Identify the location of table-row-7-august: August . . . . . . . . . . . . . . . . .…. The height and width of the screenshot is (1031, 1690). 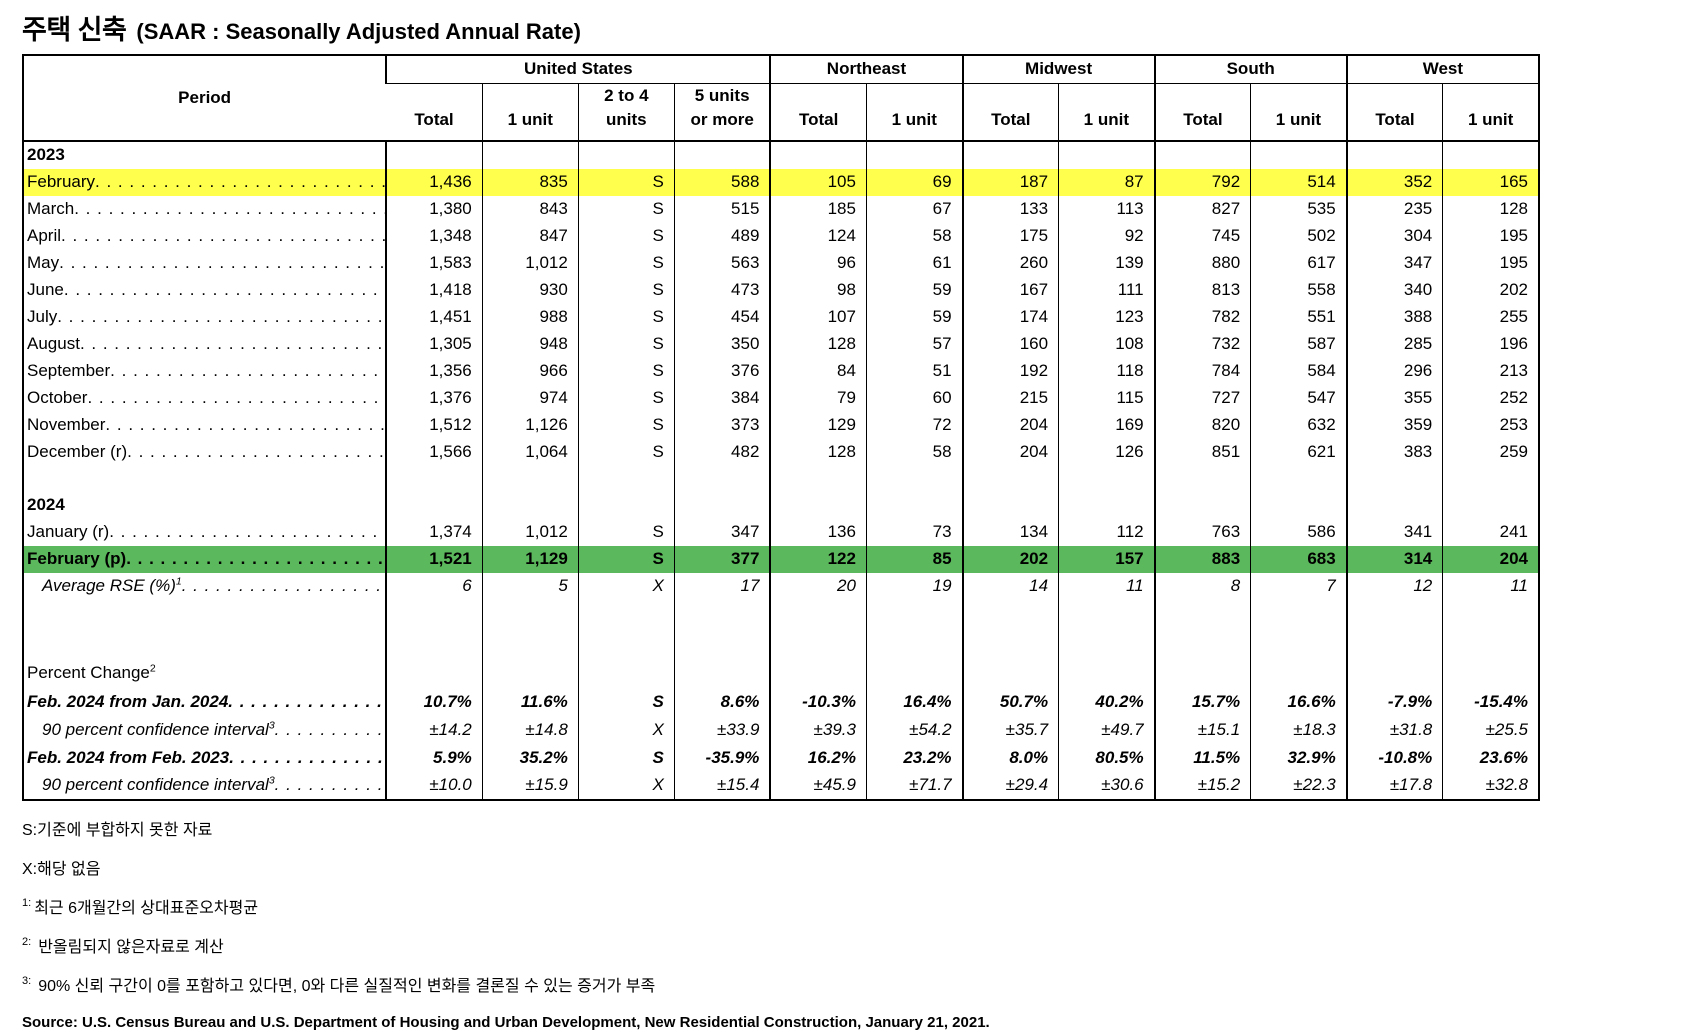
(781, 344).